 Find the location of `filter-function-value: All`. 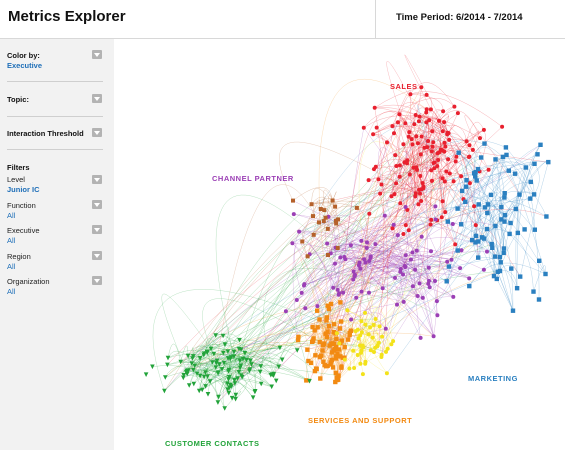

filter-function-value: All is located at coordinates (11, 215).